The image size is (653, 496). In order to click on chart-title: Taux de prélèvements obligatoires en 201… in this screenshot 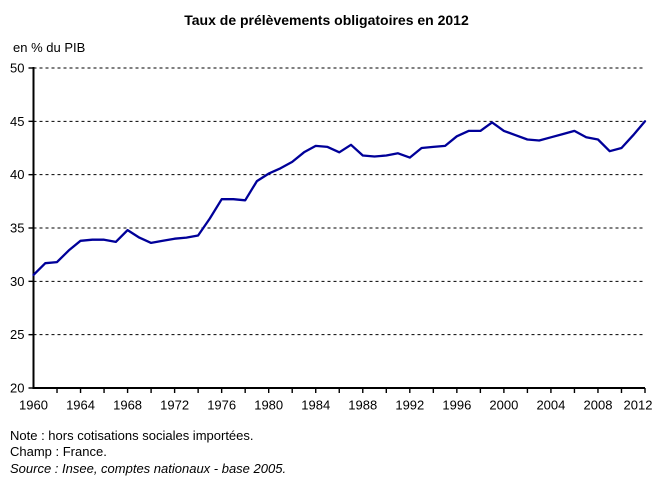, I will do `click(326, 20)`.